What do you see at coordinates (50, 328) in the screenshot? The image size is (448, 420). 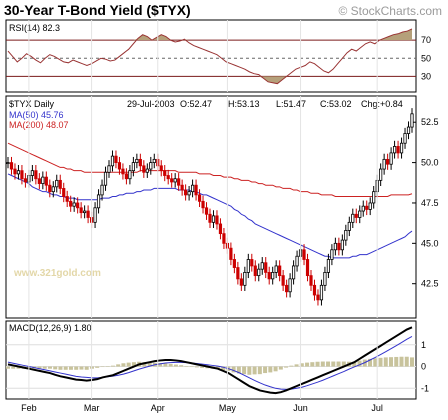 I see `macd-label: MACD(12,26,9) 1.80` at bounding box center [50, 328].